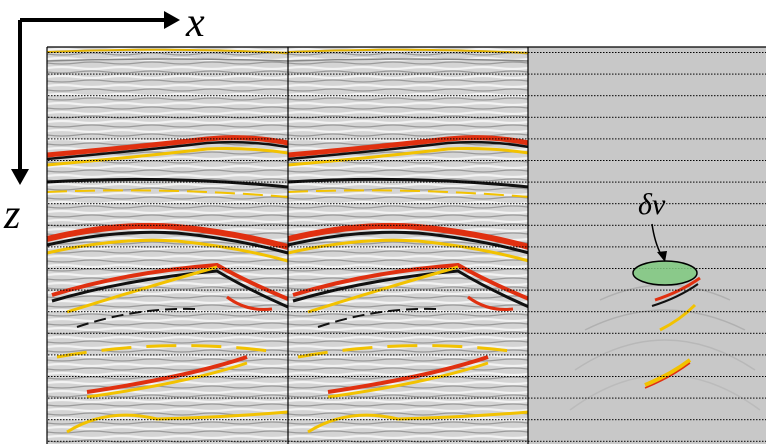 The width and height of the screenshot is (766, 444). What do you see at coordinates (652, 204) in the screenshot?
I see `annotation-label: δv` at bounding box center [652, 204].